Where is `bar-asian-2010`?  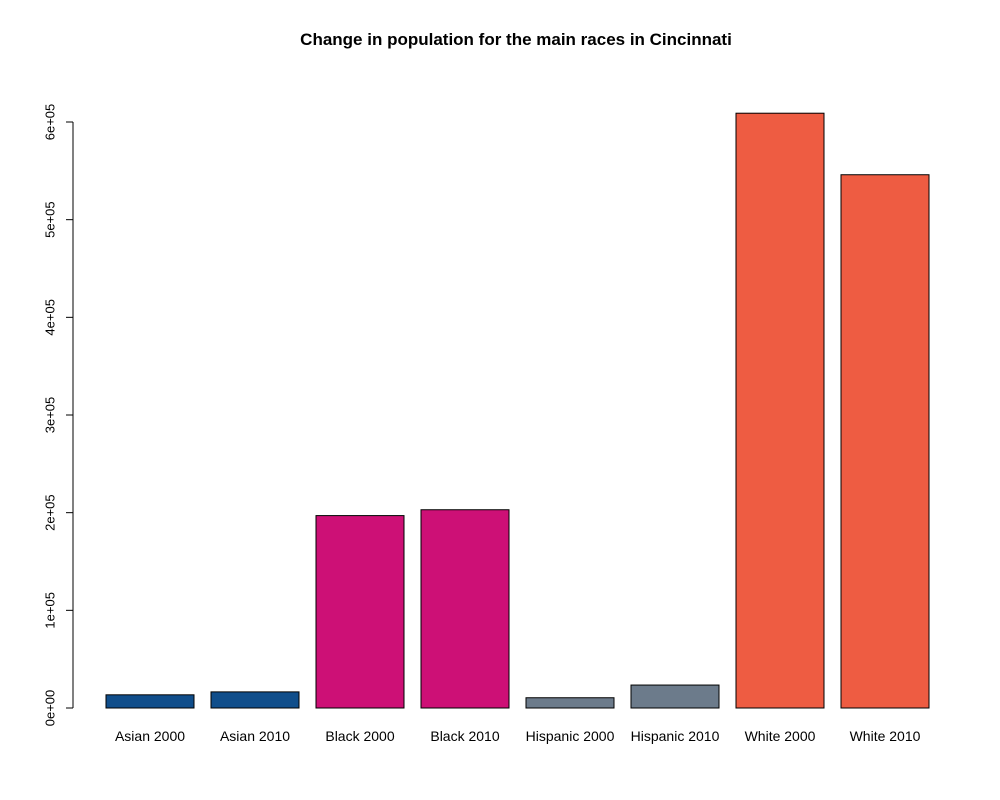
bar-asian-2010 is located at coordinates (255, 700).